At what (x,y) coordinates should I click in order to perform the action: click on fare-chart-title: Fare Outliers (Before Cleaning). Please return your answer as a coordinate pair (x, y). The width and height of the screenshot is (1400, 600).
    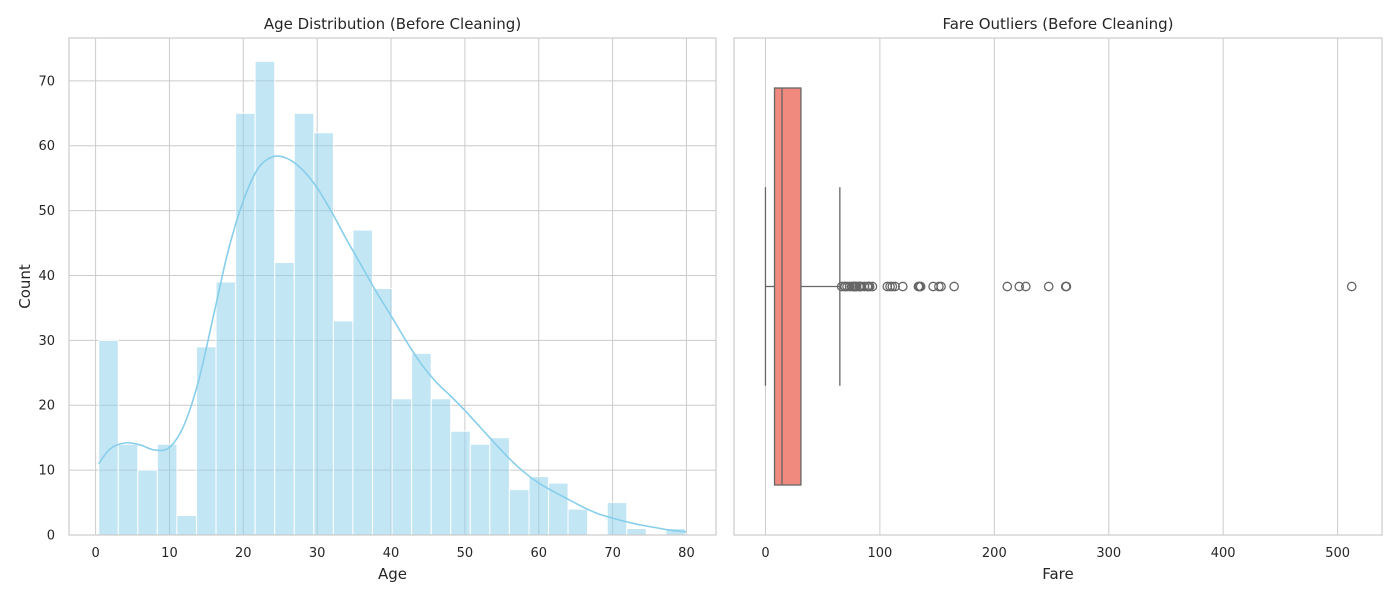
    Looking at the image, I should click on (1057, 24).